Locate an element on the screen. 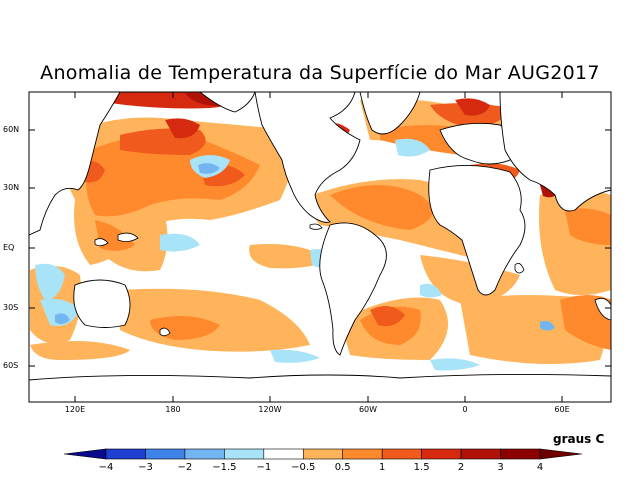 The height and width of the screenshot is (494, 640). lat-label-60s: 60S is located at coordinates (11, 365).